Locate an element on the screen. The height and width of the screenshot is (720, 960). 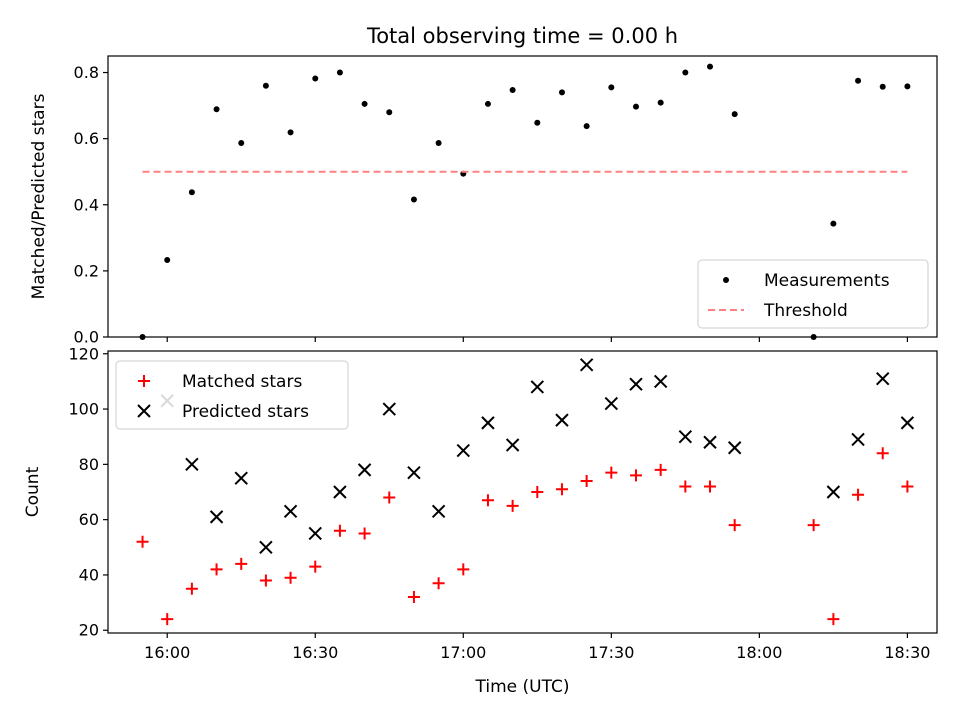
x-tick-label: 18:00 is located at coordinates (759, 652).